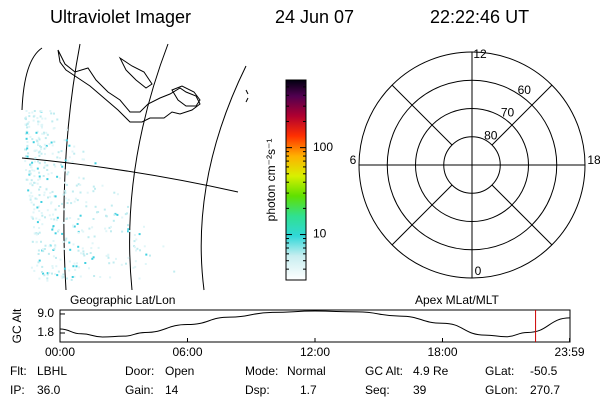 The width and height of the screenshot is (600, 400). Describe the element at coordinates (261, 371) in the screenshot. I see `field-key: Mode:` at that location.